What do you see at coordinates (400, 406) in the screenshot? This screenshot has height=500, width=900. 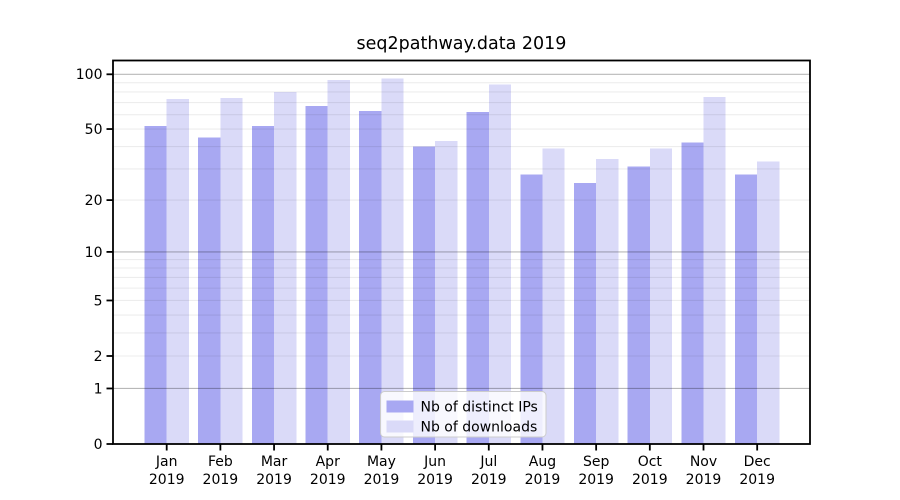 I see `legend-swatch-ips` at bounding box center [400, 406].